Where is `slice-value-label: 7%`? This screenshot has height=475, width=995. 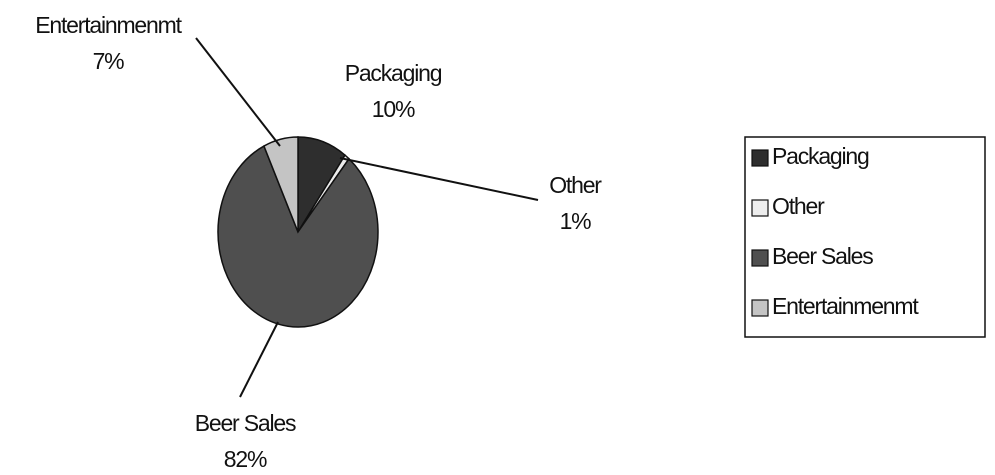
slice-value-label: 7% is located at coordinates (109, 61).